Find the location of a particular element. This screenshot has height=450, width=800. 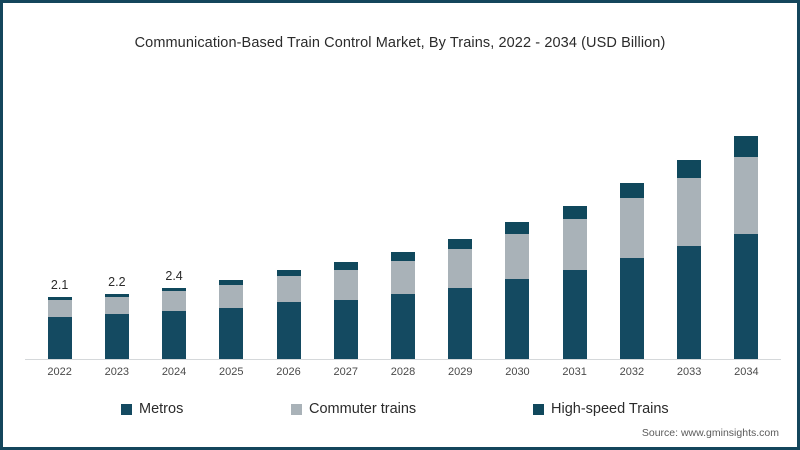

bar-group: 2.1 is located at coordinates (59, 318).